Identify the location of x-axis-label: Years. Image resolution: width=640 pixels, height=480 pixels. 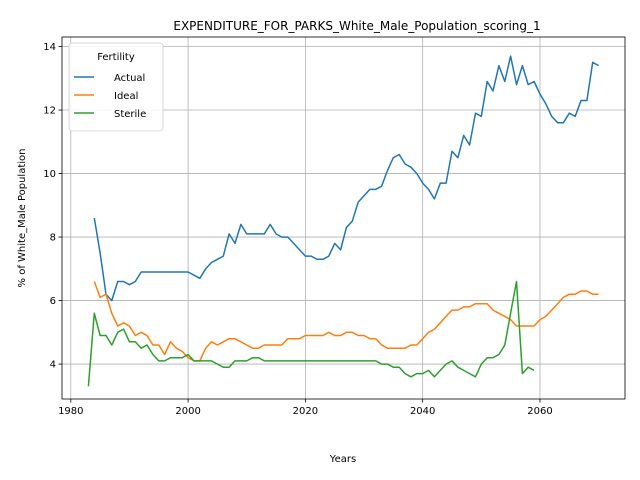
(342, 459).